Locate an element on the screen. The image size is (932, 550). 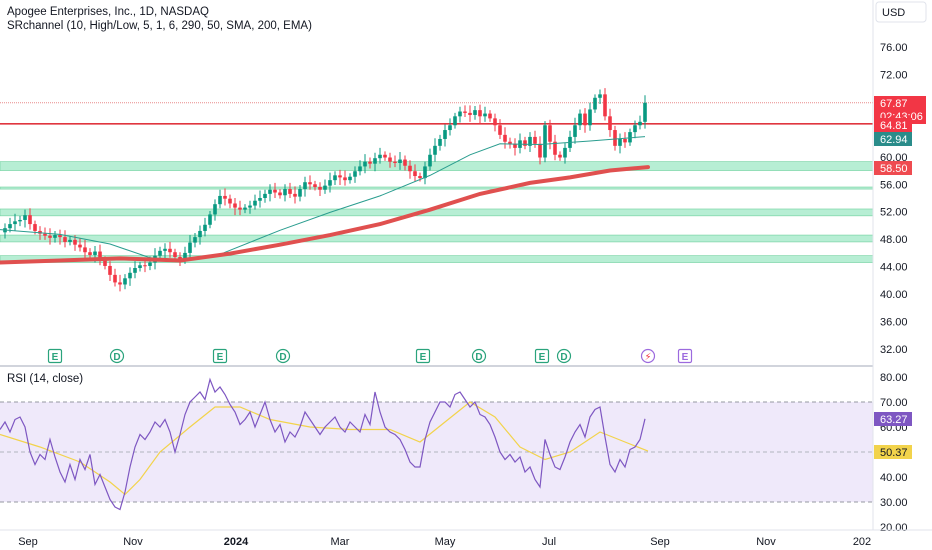
price-axis is located at coordinates (903, 265).